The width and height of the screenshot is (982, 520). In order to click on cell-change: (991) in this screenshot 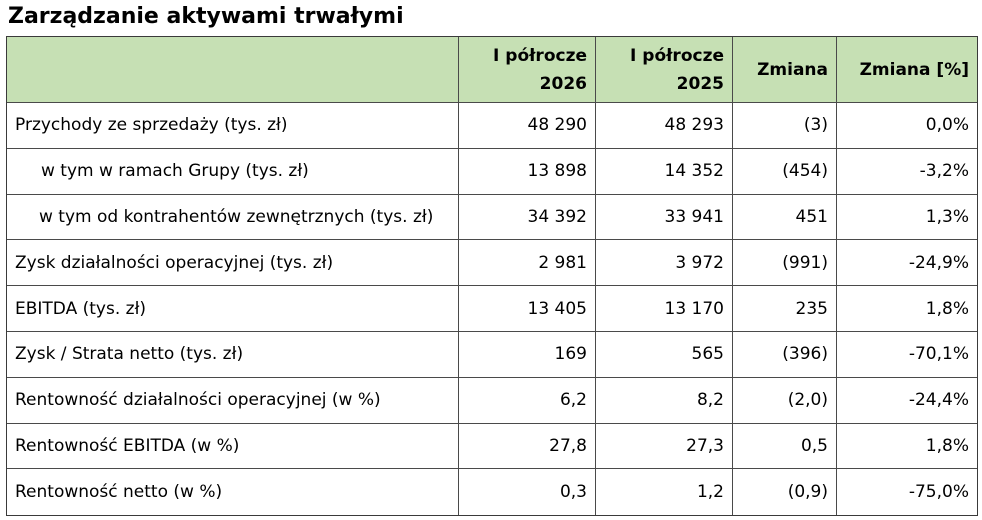, I will do `click(785, 263)`.